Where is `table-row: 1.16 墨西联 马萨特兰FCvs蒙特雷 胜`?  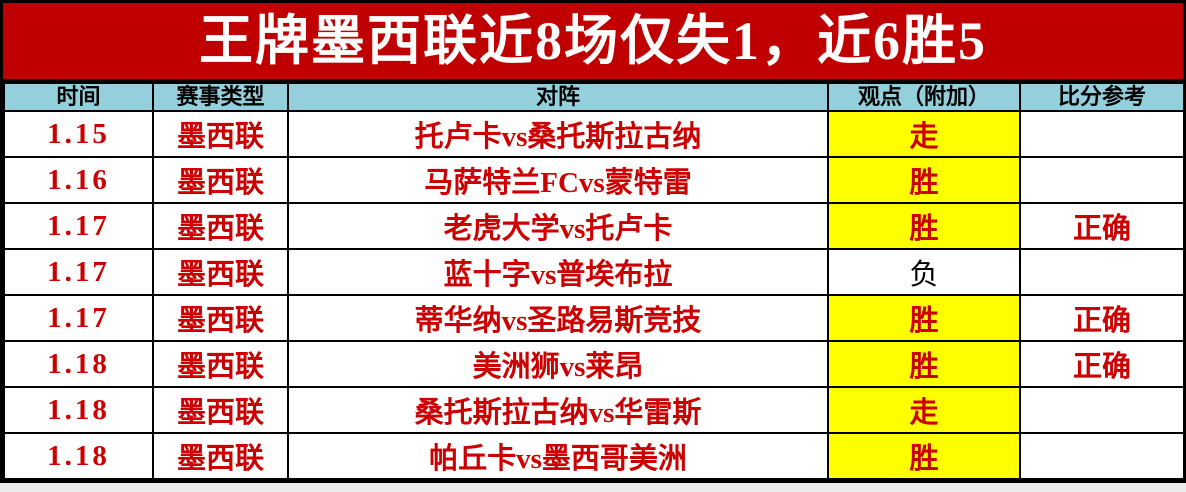
table-row: 1.16 墨西联 马萨特兰FCvs蒙特雷 胜 is located at coordinates (594, 180).